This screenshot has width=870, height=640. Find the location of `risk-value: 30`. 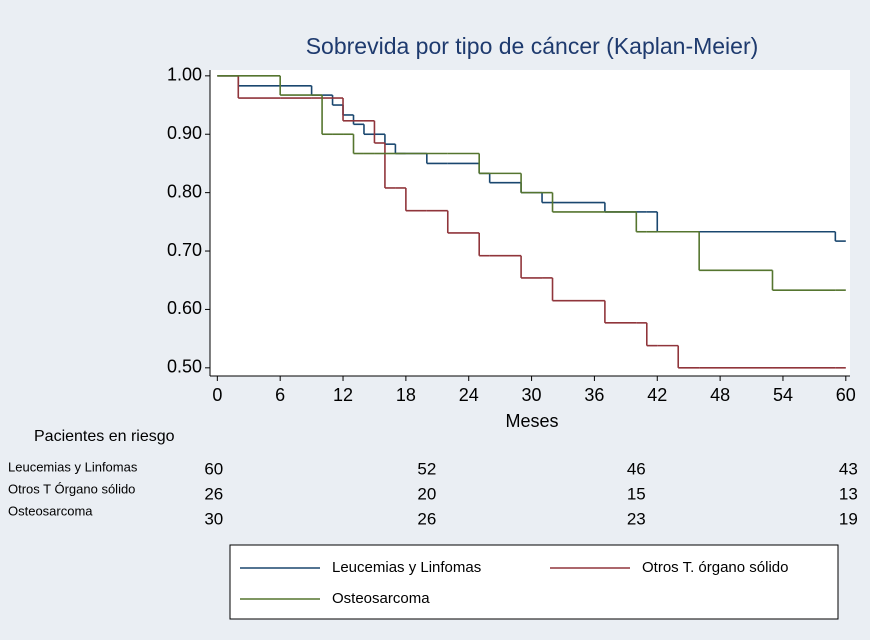

risk-value: 30 is located at coordinates (213, 518).